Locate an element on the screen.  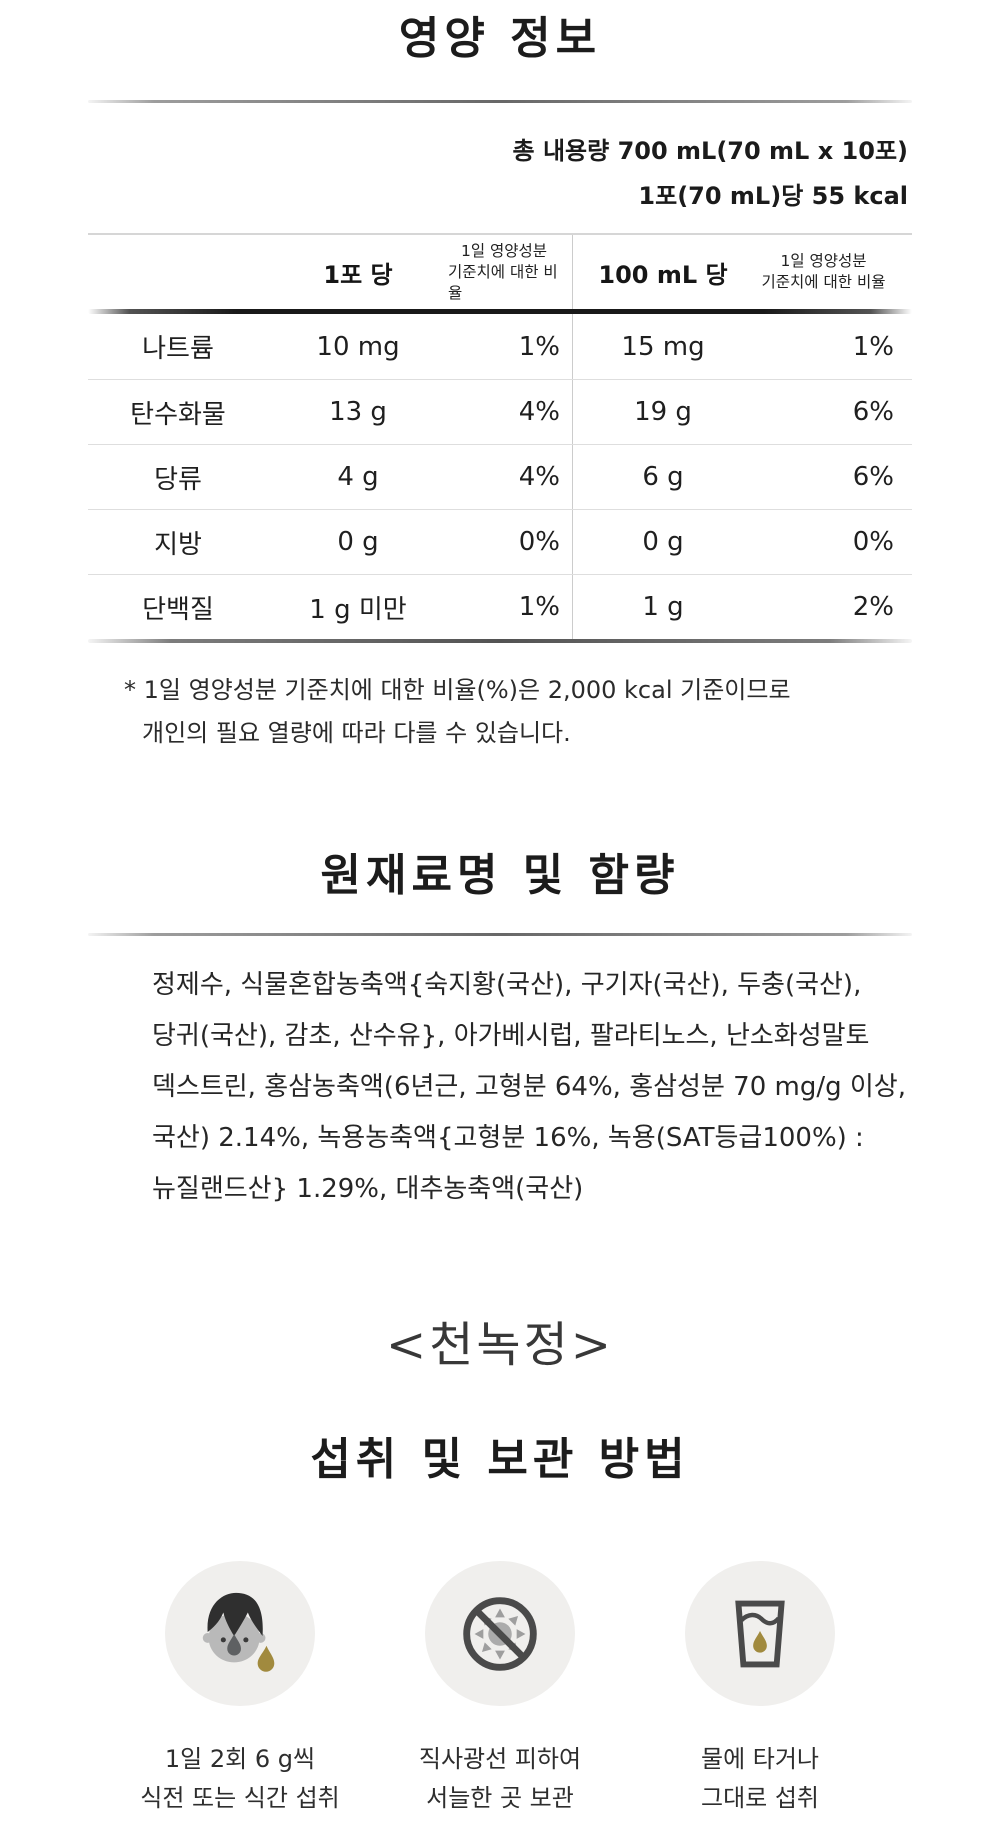
per-pouch-value: 10 mg is located at coordinates (358, 346).